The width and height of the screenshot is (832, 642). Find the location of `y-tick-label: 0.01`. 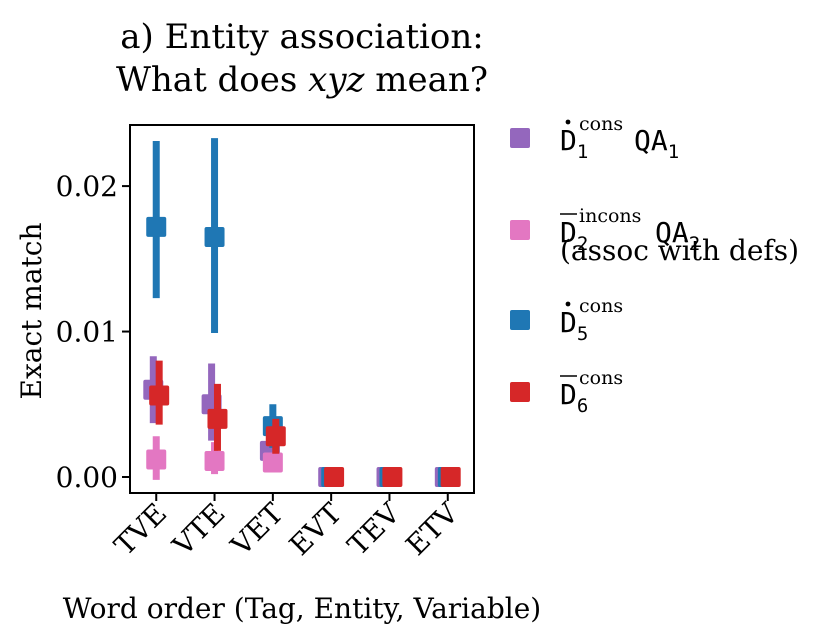

y-tick-label: 0.01 is located at coordinates (87, 332).